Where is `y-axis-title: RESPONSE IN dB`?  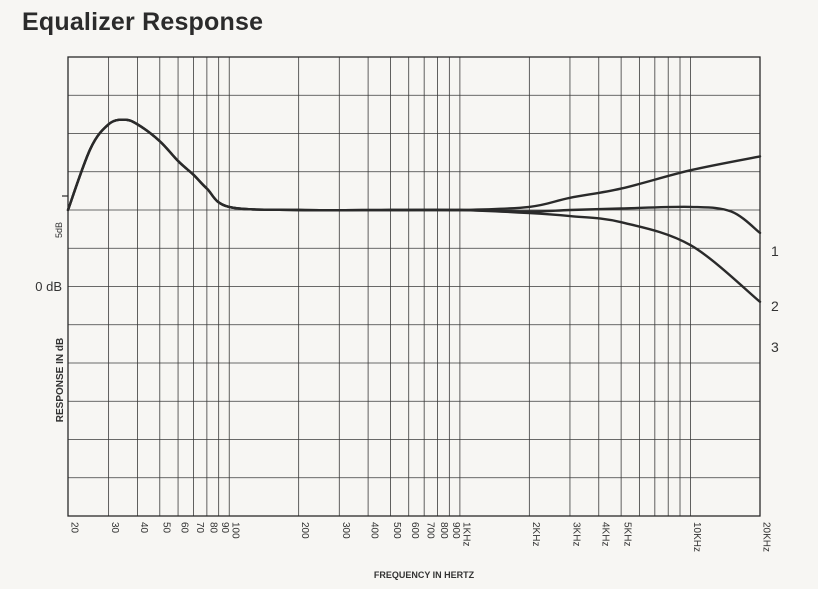 y-axis-title: RESPONSE IN dB is located at coordinates (60, 380).